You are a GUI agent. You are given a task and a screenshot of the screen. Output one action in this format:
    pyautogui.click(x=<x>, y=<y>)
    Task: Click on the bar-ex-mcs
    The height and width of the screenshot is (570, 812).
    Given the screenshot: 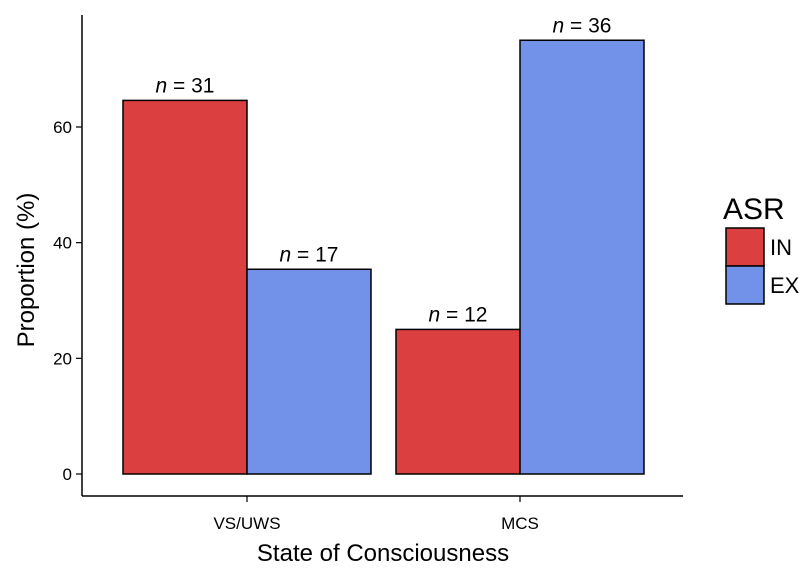 What is the action you would take?
    pyautogui.click(x=582, y=257)
    